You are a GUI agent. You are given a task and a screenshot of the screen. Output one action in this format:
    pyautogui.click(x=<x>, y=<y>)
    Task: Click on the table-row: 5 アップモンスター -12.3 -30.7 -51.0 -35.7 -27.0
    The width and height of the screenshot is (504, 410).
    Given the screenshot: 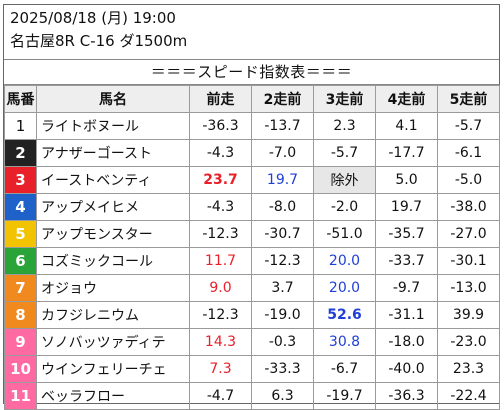 What is the action you would take?
    pyautogui.click(x=252, y=234)
    